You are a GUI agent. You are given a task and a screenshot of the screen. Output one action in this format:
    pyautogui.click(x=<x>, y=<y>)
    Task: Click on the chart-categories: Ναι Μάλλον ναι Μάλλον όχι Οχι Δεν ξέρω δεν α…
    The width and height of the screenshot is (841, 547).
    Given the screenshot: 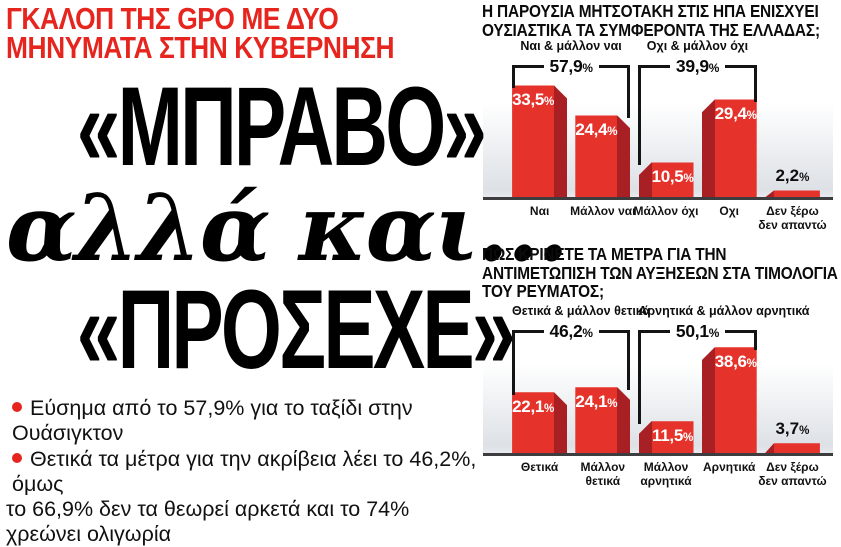 What is the action you would take?
    pyautogui.click(x=667, y=218)
    